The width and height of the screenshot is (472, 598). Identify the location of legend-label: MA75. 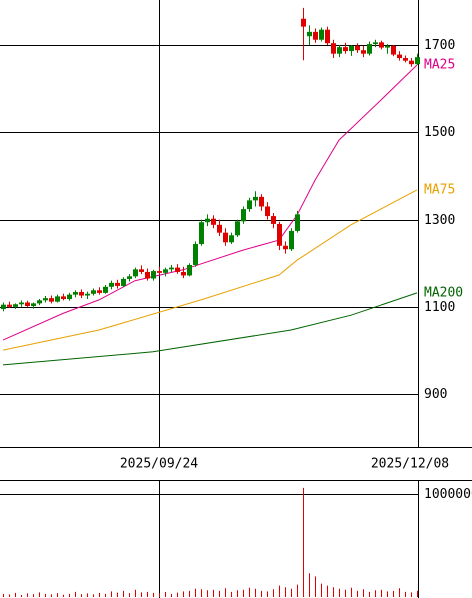
(439, 189).